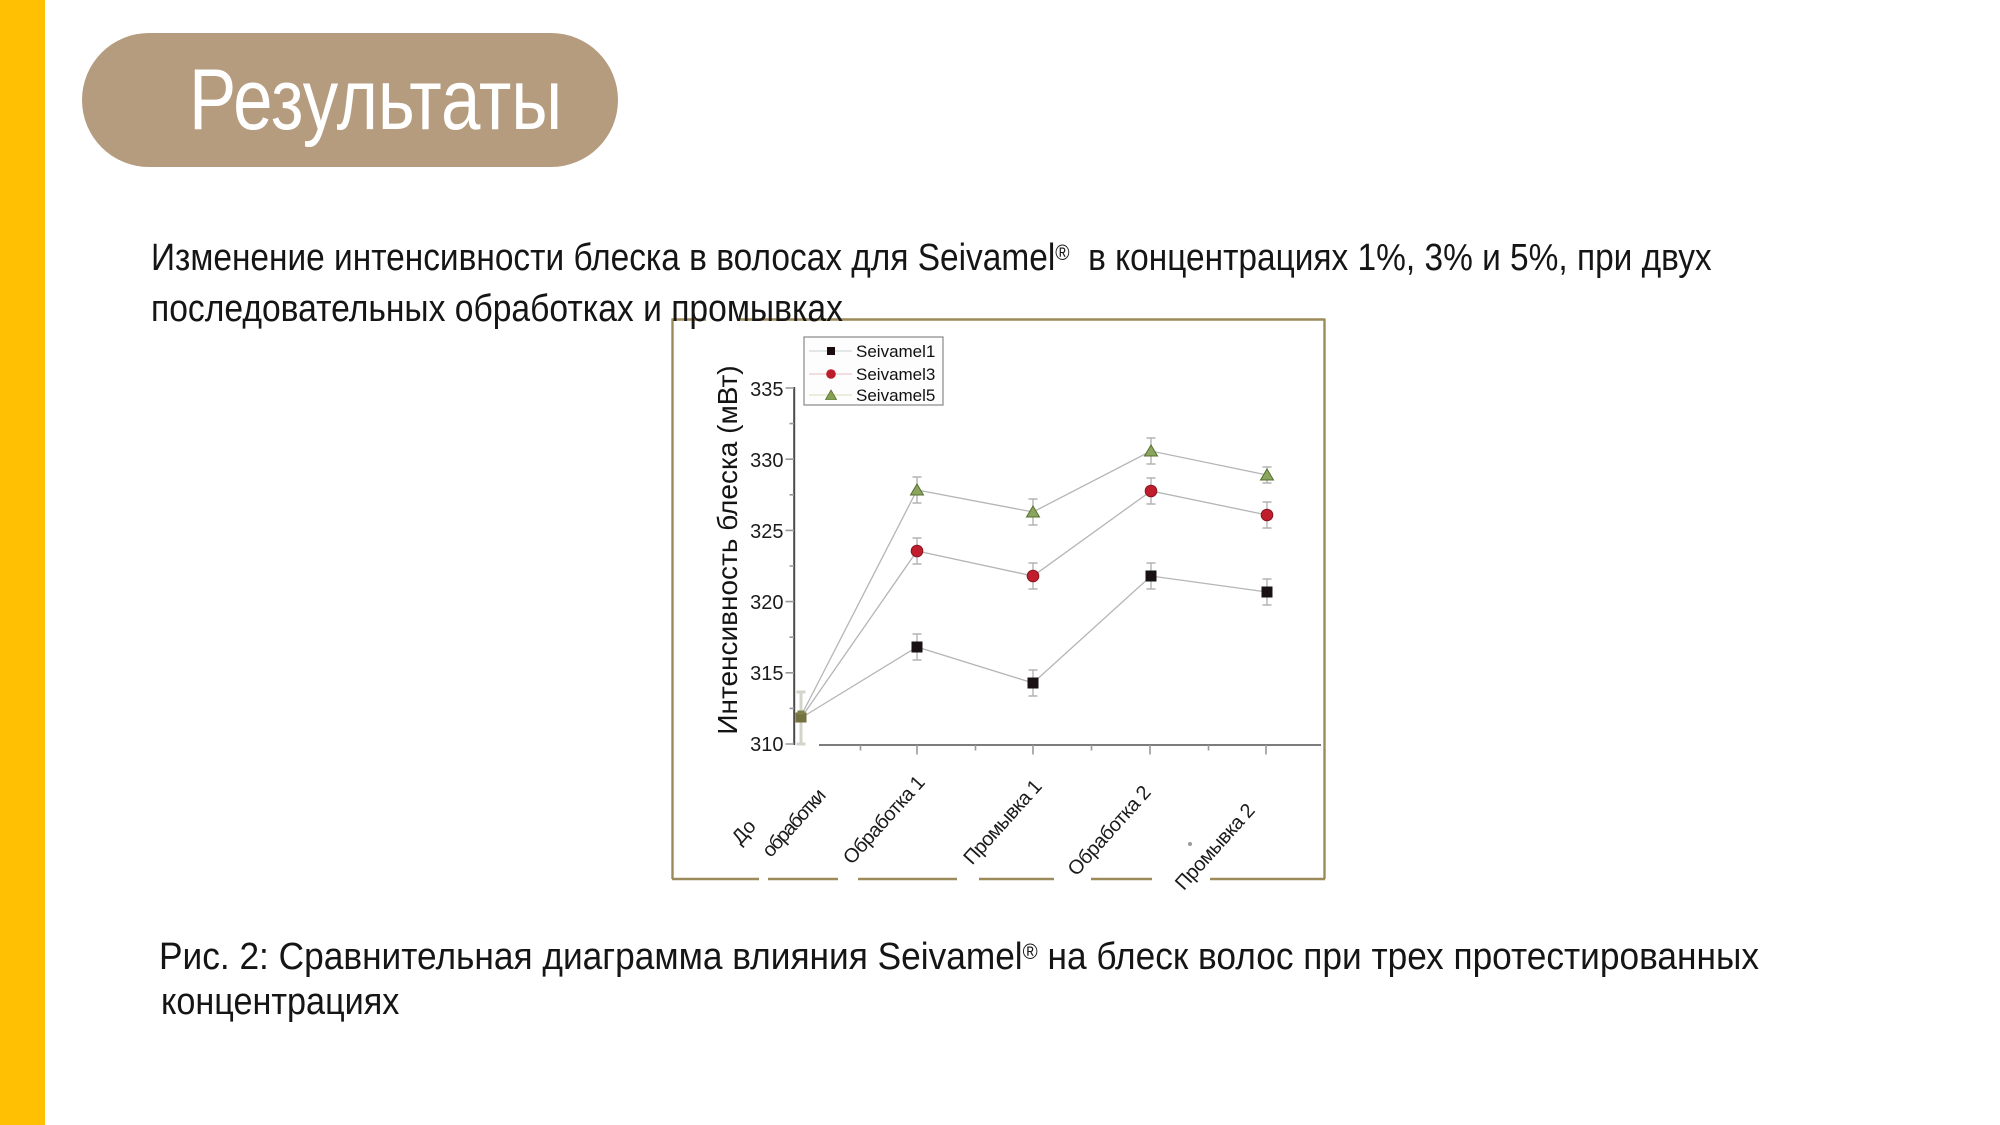 This screenshot has height=1125, width=2000. I want to click on svg-text: 330, so click(766, 461).